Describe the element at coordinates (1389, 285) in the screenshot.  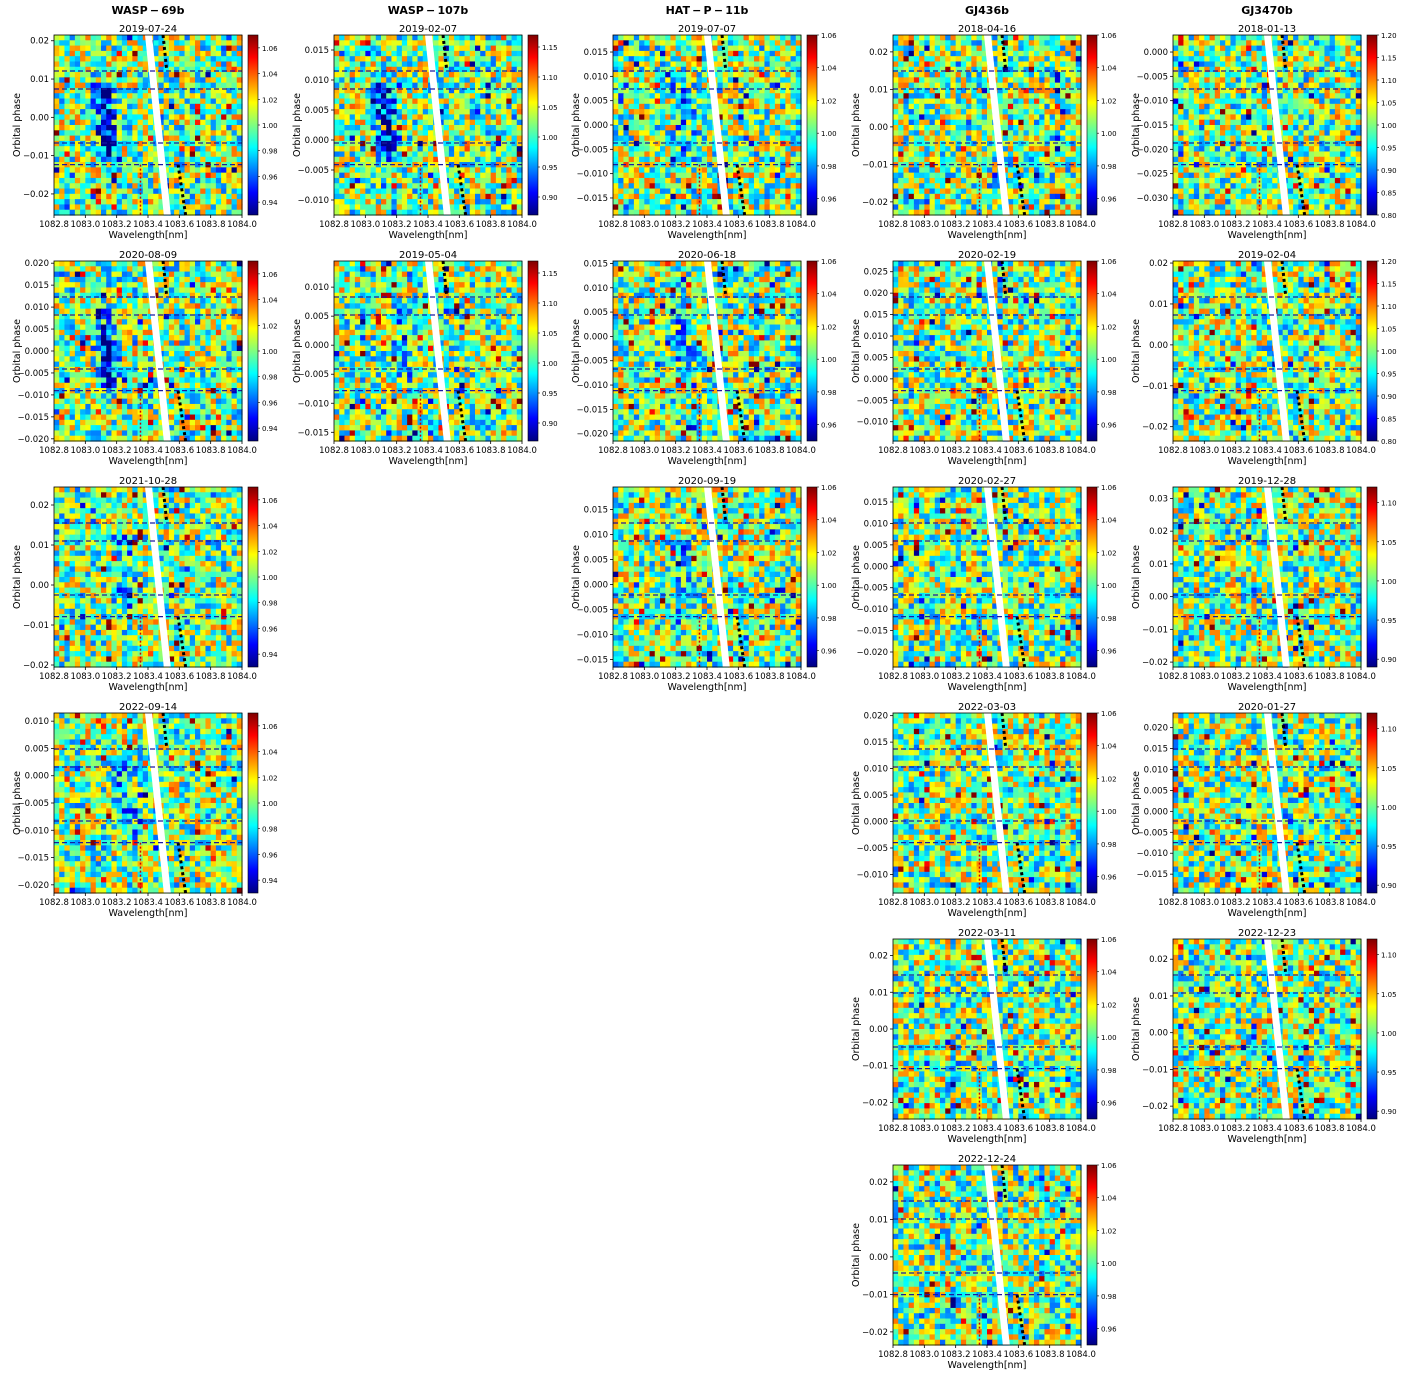
I see `colorbar-tick-label: 1.15` at that location.